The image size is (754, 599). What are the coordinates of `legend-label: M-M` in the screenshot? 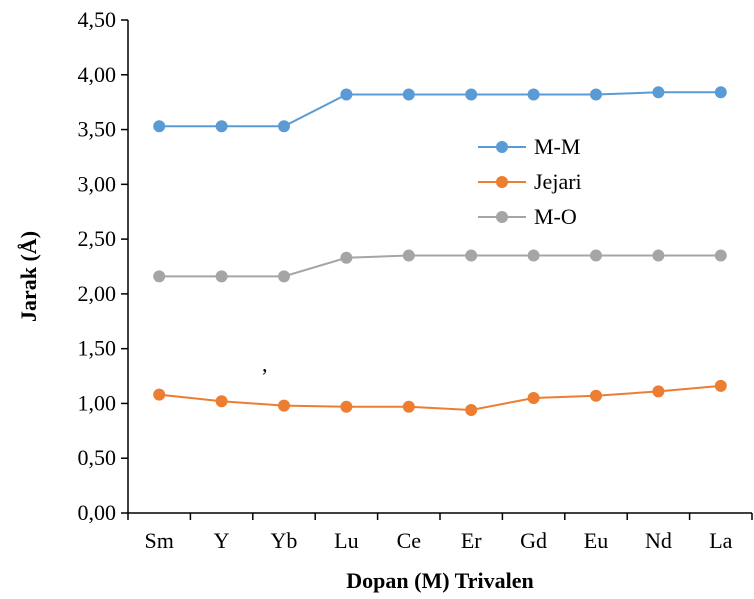 It's located at (557, 146).